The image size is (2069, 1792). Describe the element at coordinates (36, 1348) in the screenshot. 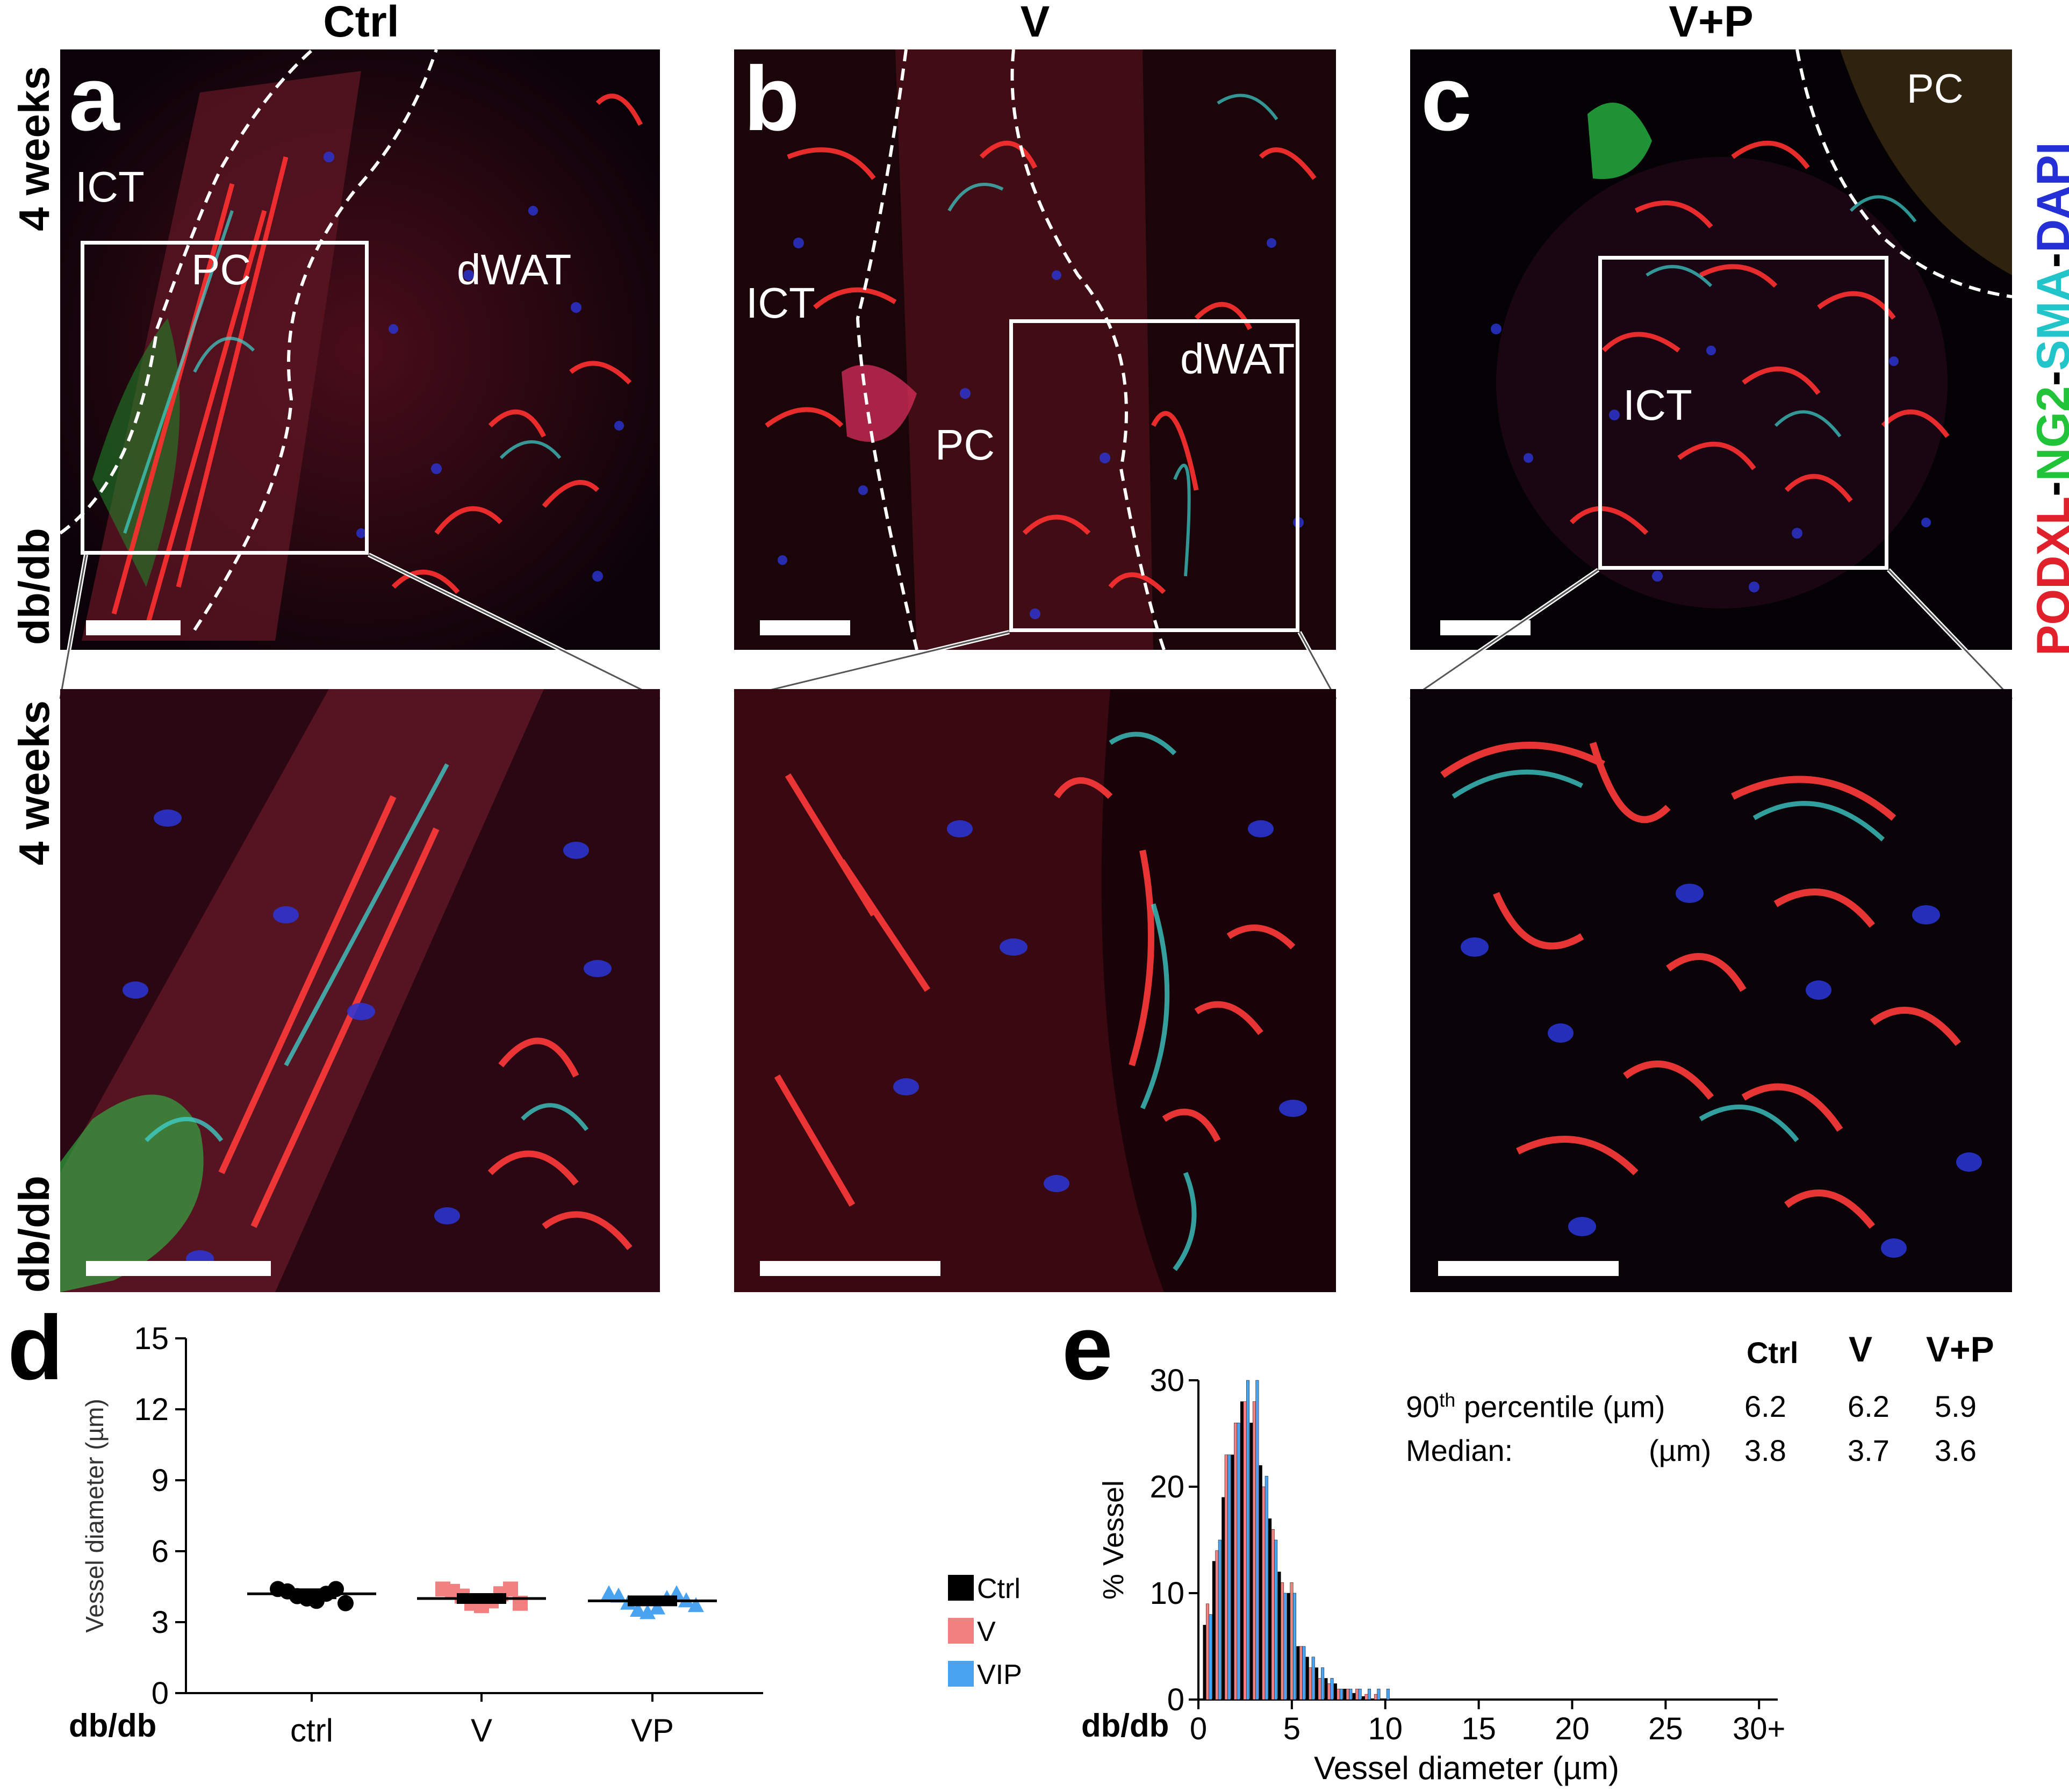

I see `panel-letter-d: d` at that location.